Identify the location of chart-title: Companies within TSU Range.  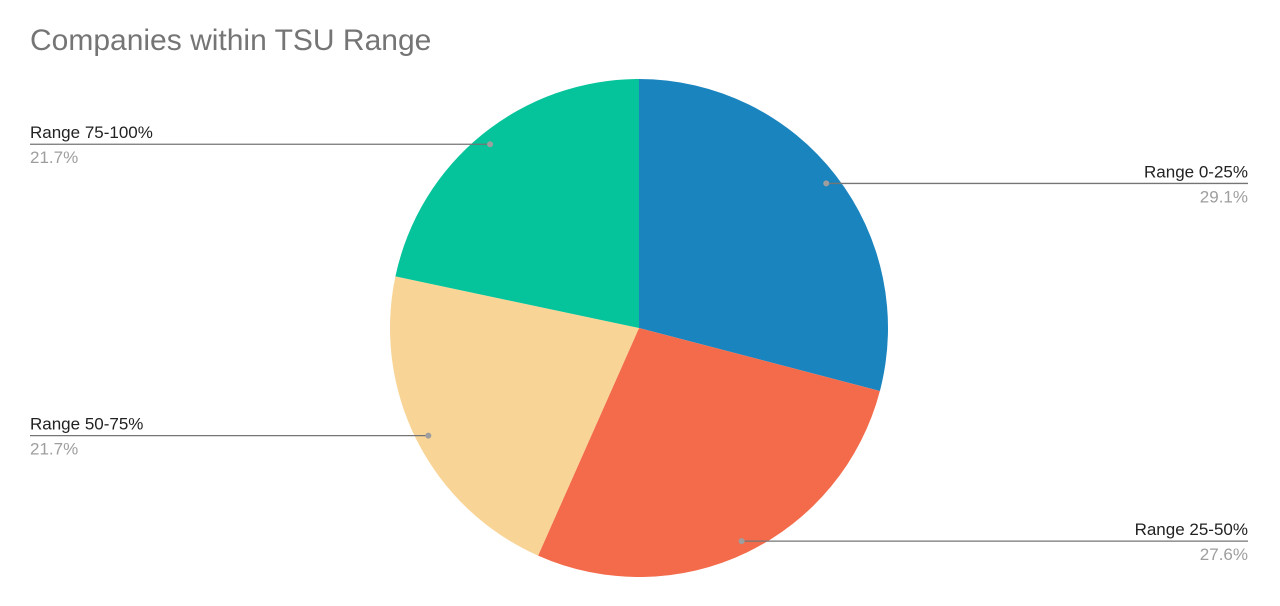
(231, 40).